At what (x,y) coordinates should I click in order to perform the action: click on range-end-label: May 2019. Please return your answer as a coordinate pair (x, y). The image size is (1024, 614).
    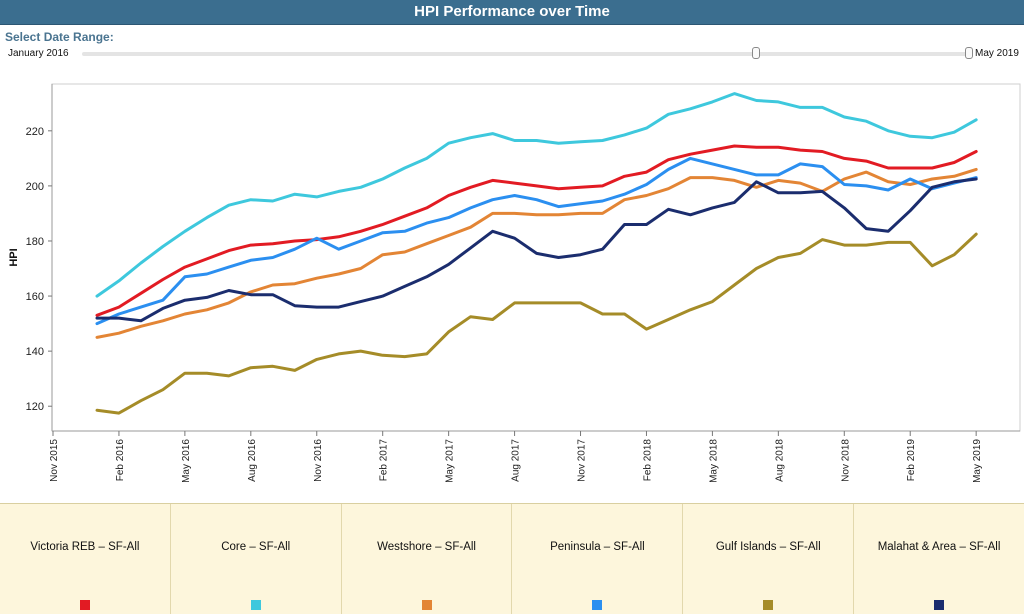
    Looking at the image, I should click on (997, 53).